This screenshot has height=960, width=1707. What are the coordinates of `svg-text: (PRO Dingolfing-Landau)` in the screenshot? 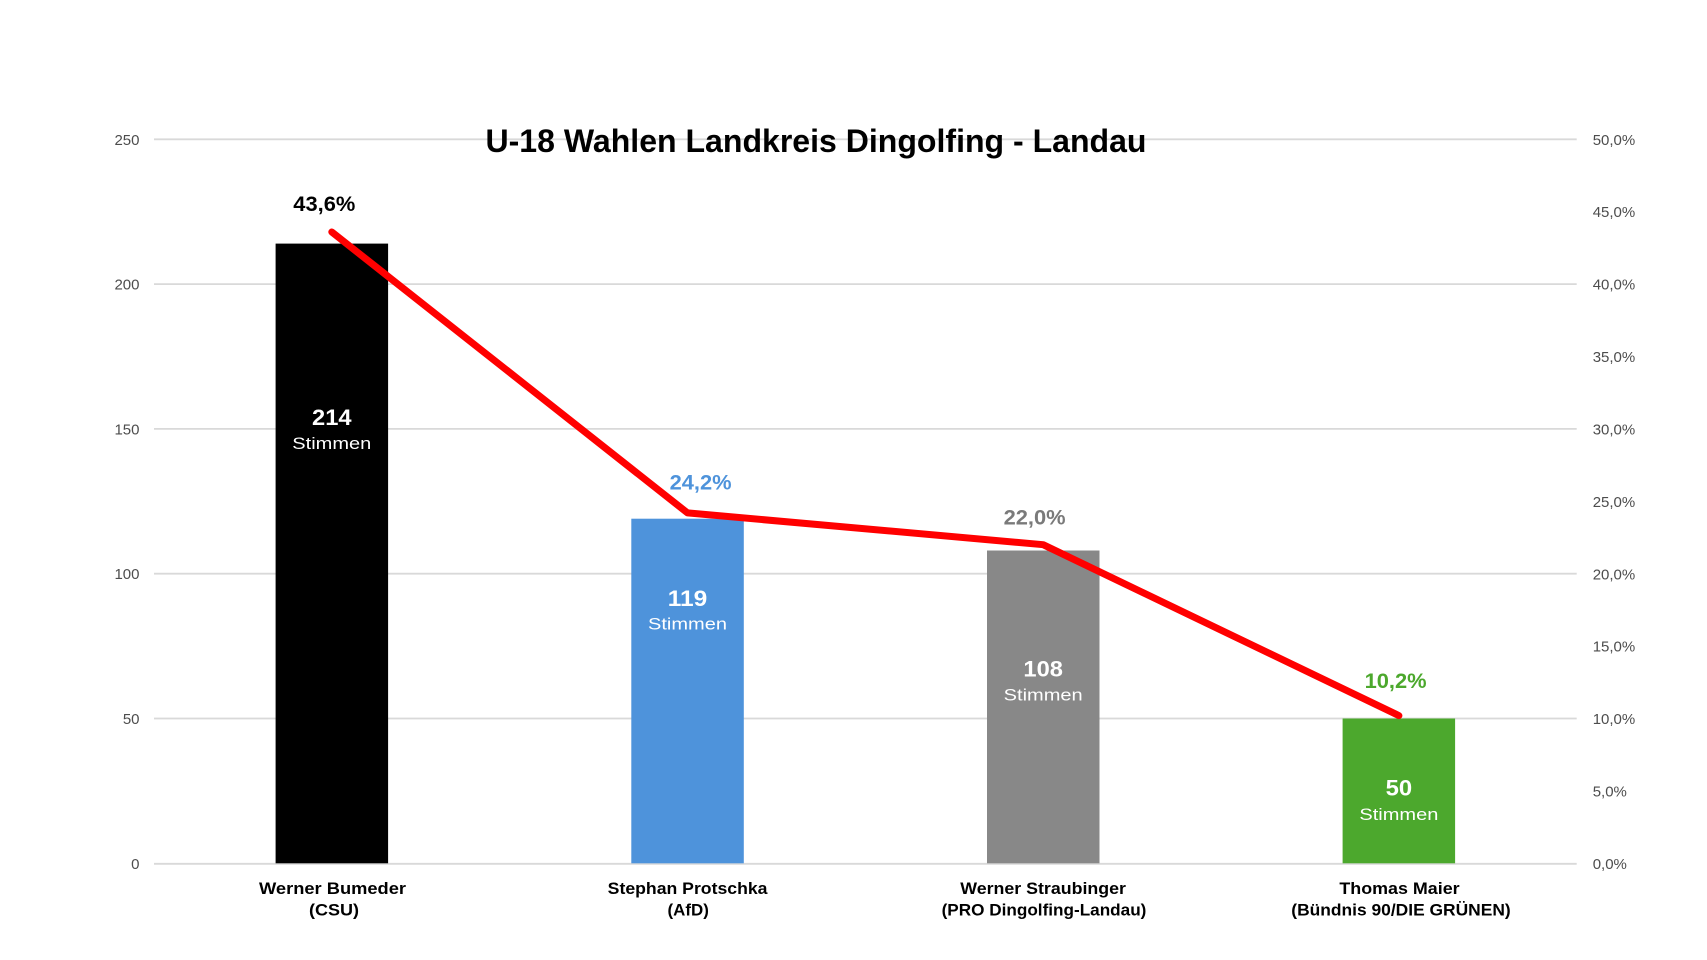 It's located at (1044, 910).